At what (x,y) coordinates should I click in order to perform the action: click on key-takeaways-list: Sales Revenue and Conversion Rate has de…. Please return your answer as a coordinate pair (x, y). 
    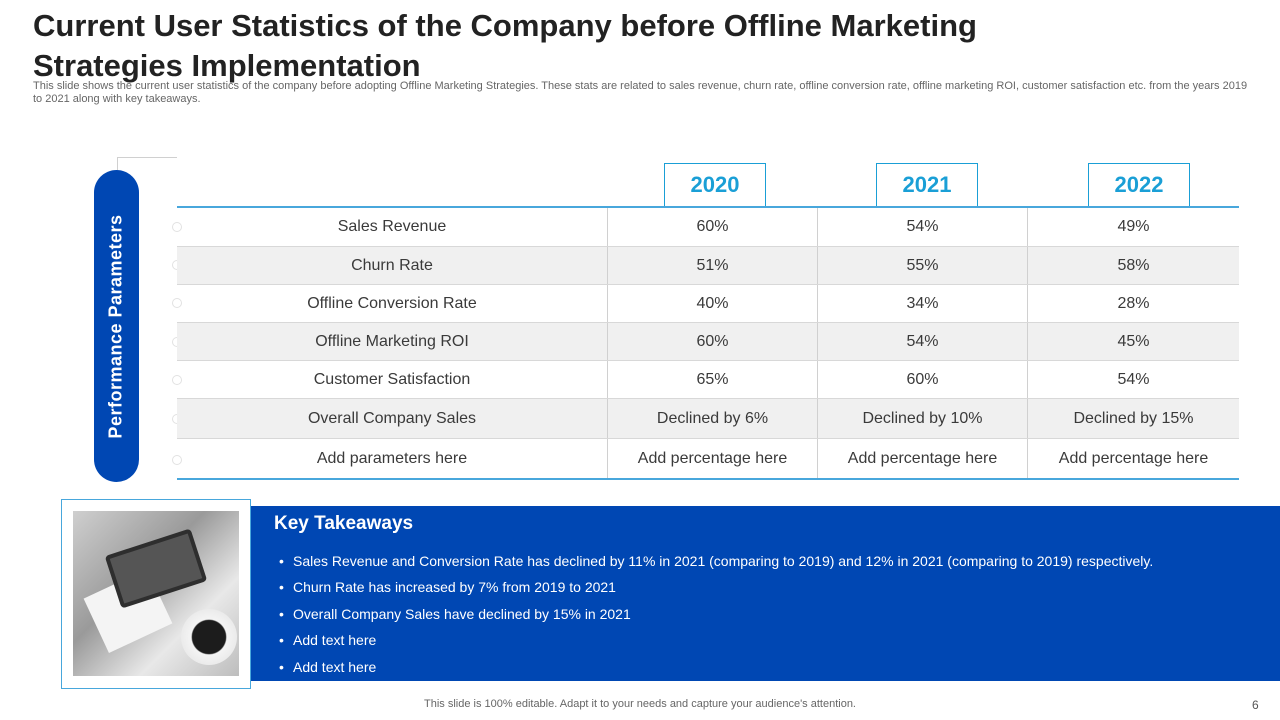
    Looking at the image, I should click on (716, 614).